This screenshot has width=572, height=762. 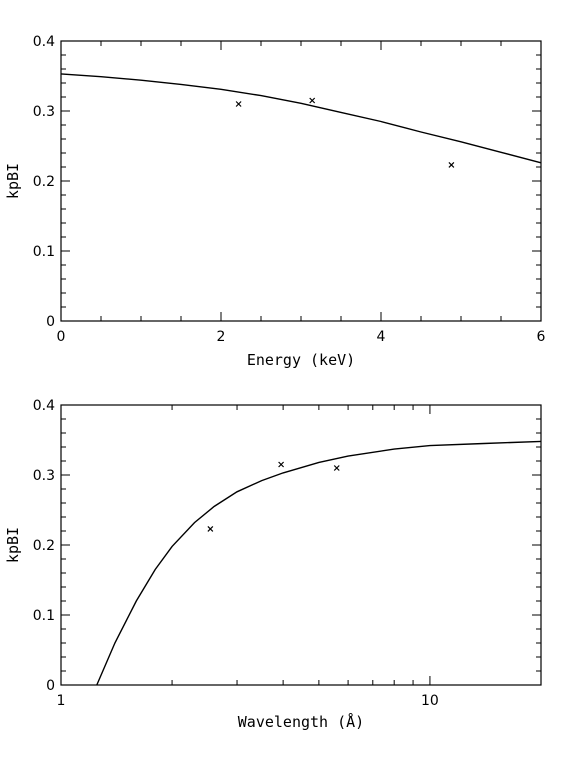 What do you see at coordinates (430, 701) in the screenshot?
I see `x-tick-label: 10` at bounding box center [430, 701].